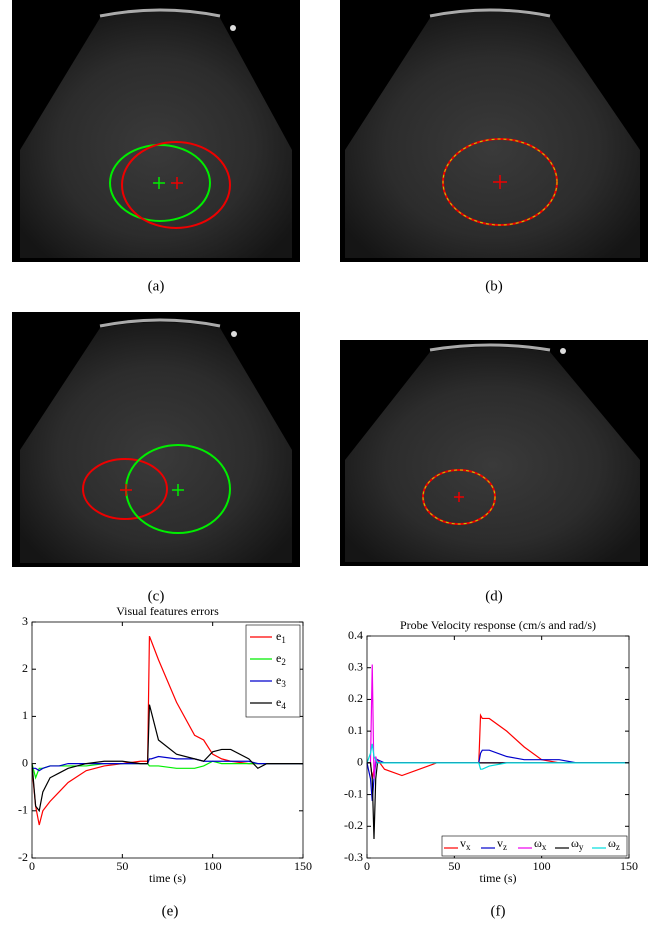 Image resolution: width=662 pixels, height=929 pixels. What do you see at coordinates (353, 857) in the screenshot?
I see `y-tick-label: -0.3` at bounding box center [353, 857].